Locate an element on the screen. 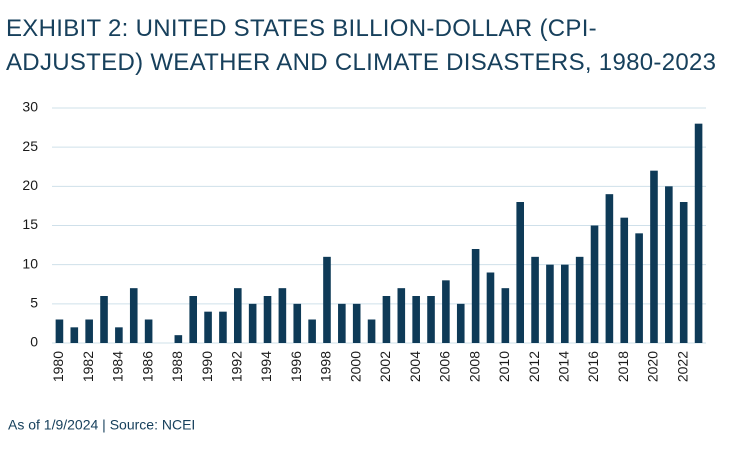  y-tick-label: 30 is located at coordinates (30, 107).